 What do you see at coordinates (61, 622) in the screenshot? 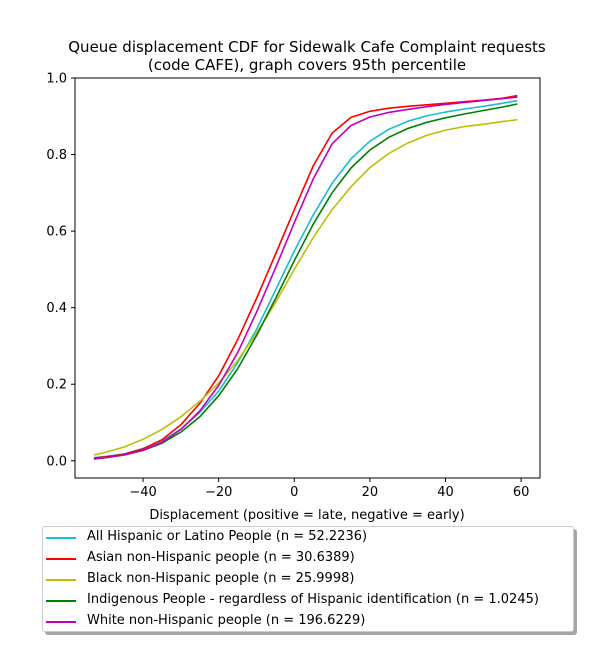
I see `legend-swatch-white` at bounding box center [61, 622].